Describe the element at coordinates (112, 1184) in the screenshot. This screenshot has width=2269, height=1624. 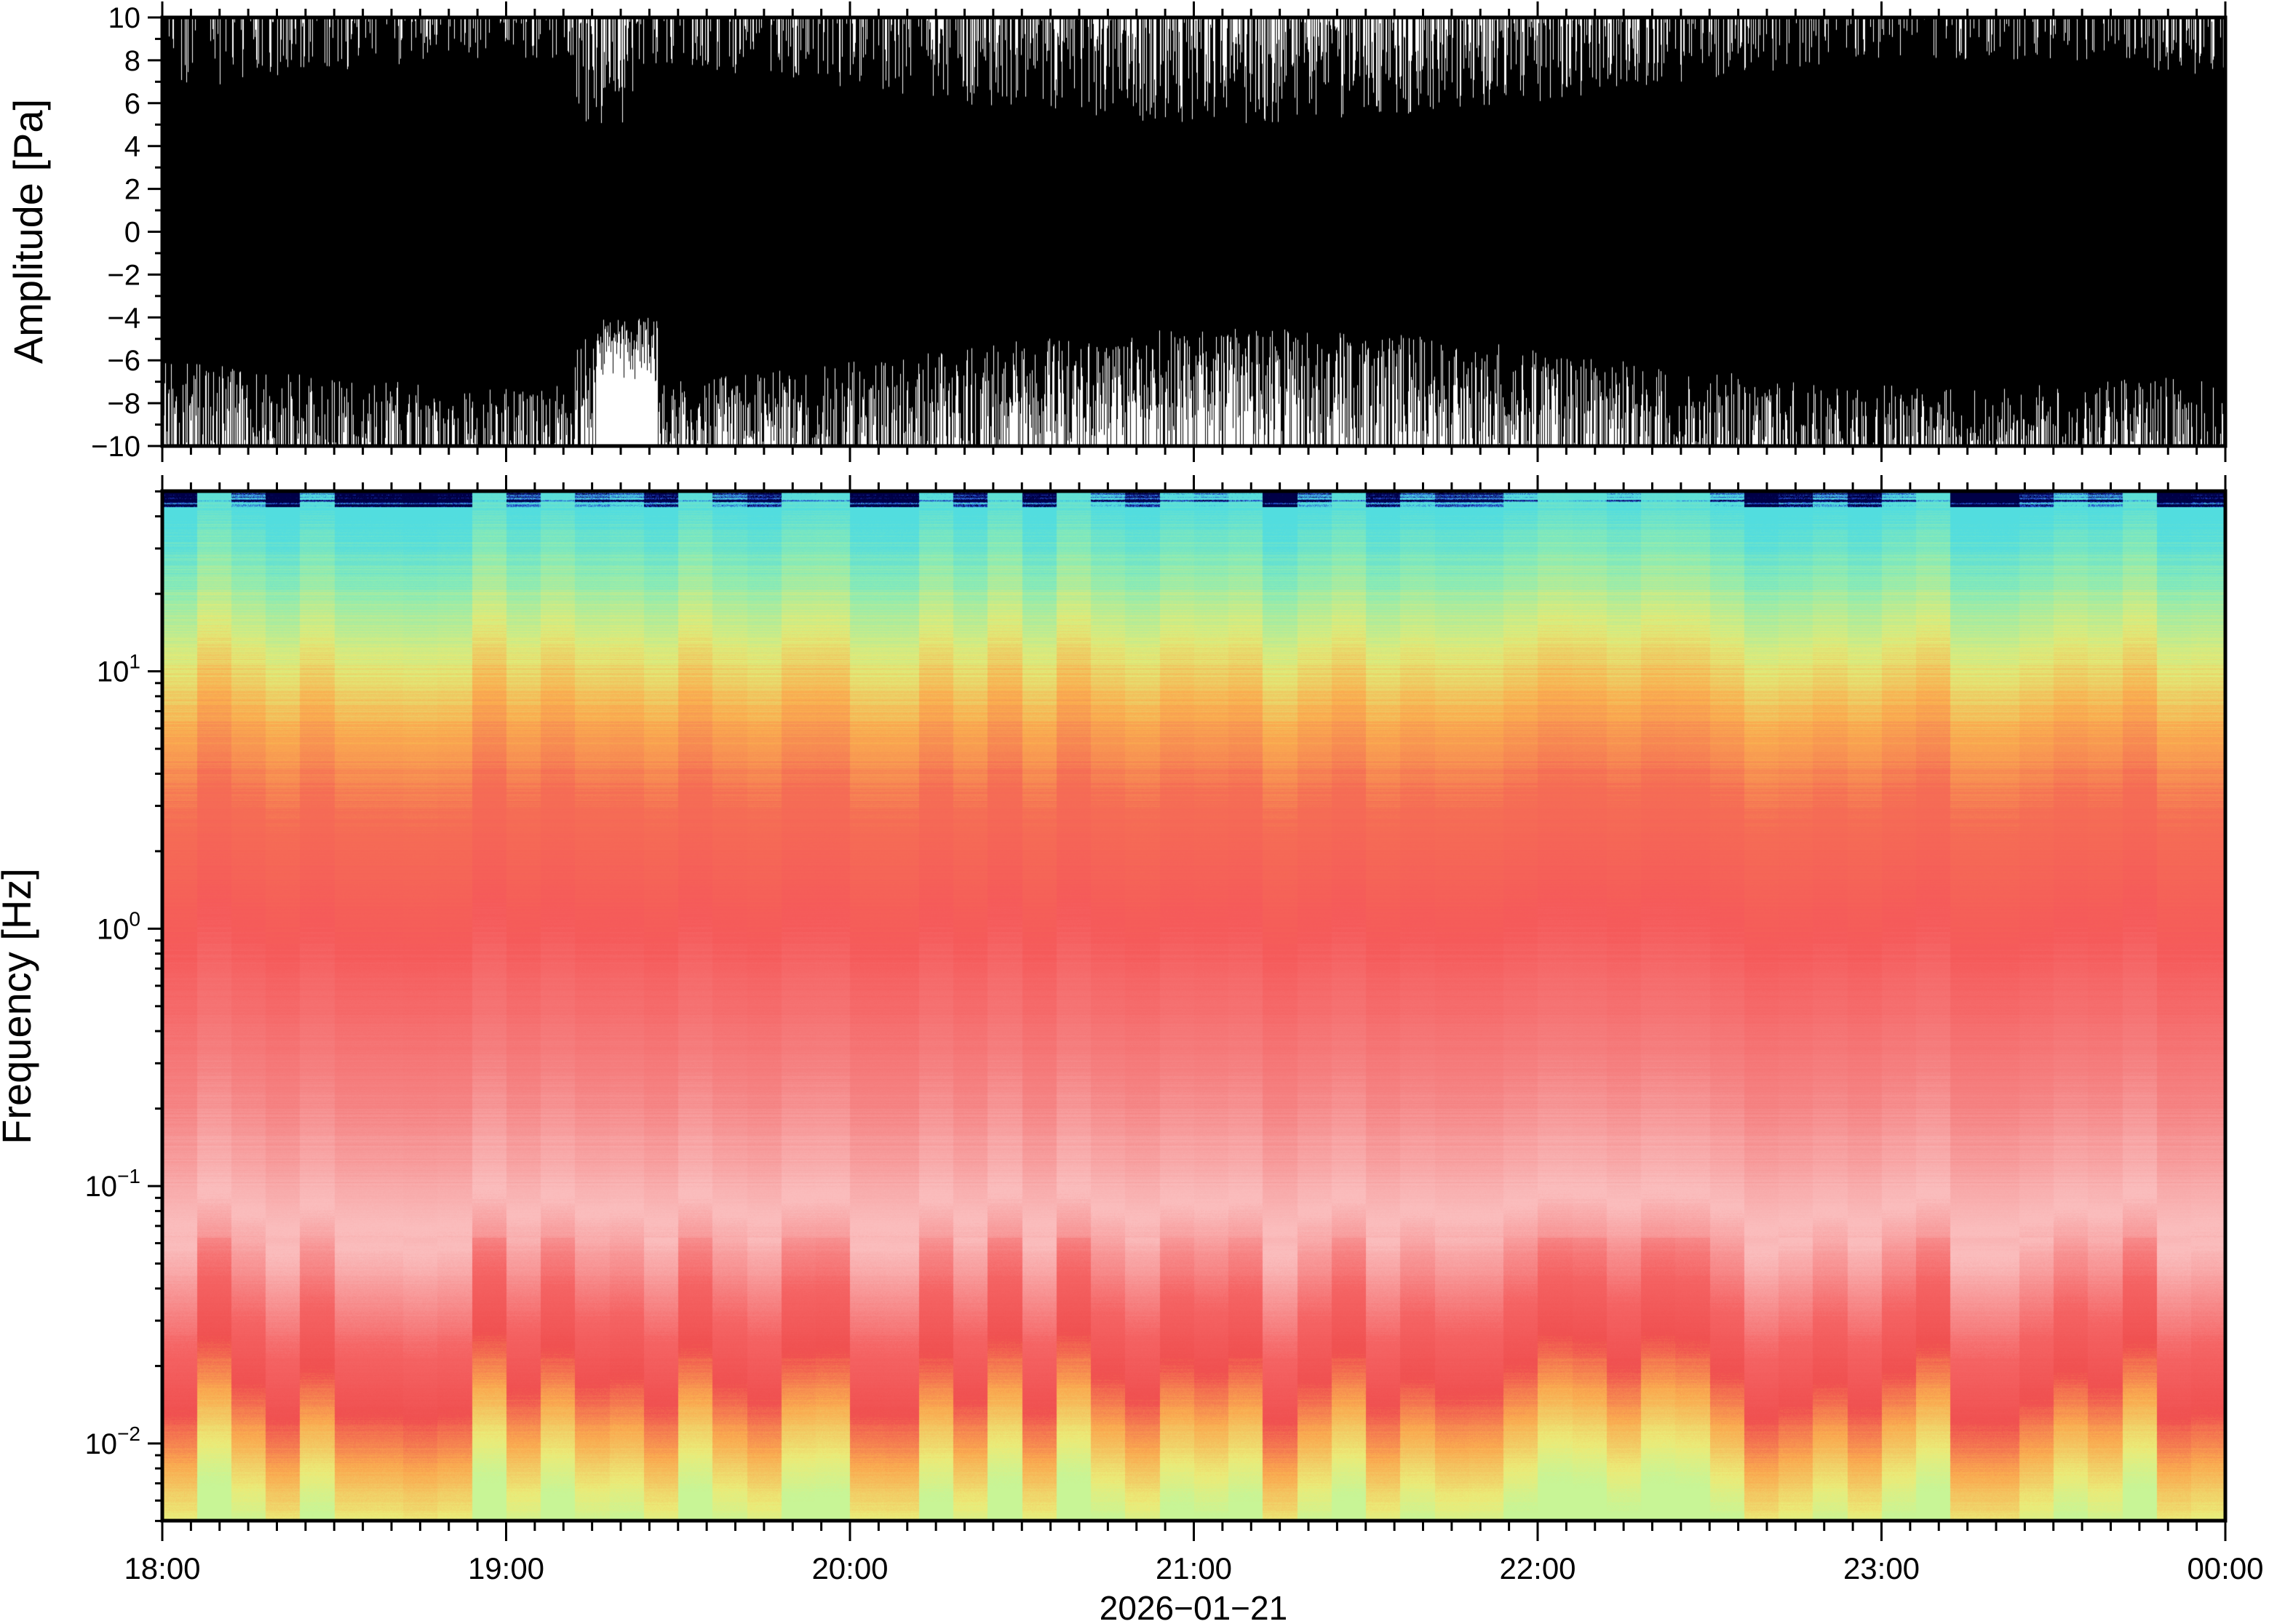
I see `frequency-tick-label: 10⁻¹` at that location.